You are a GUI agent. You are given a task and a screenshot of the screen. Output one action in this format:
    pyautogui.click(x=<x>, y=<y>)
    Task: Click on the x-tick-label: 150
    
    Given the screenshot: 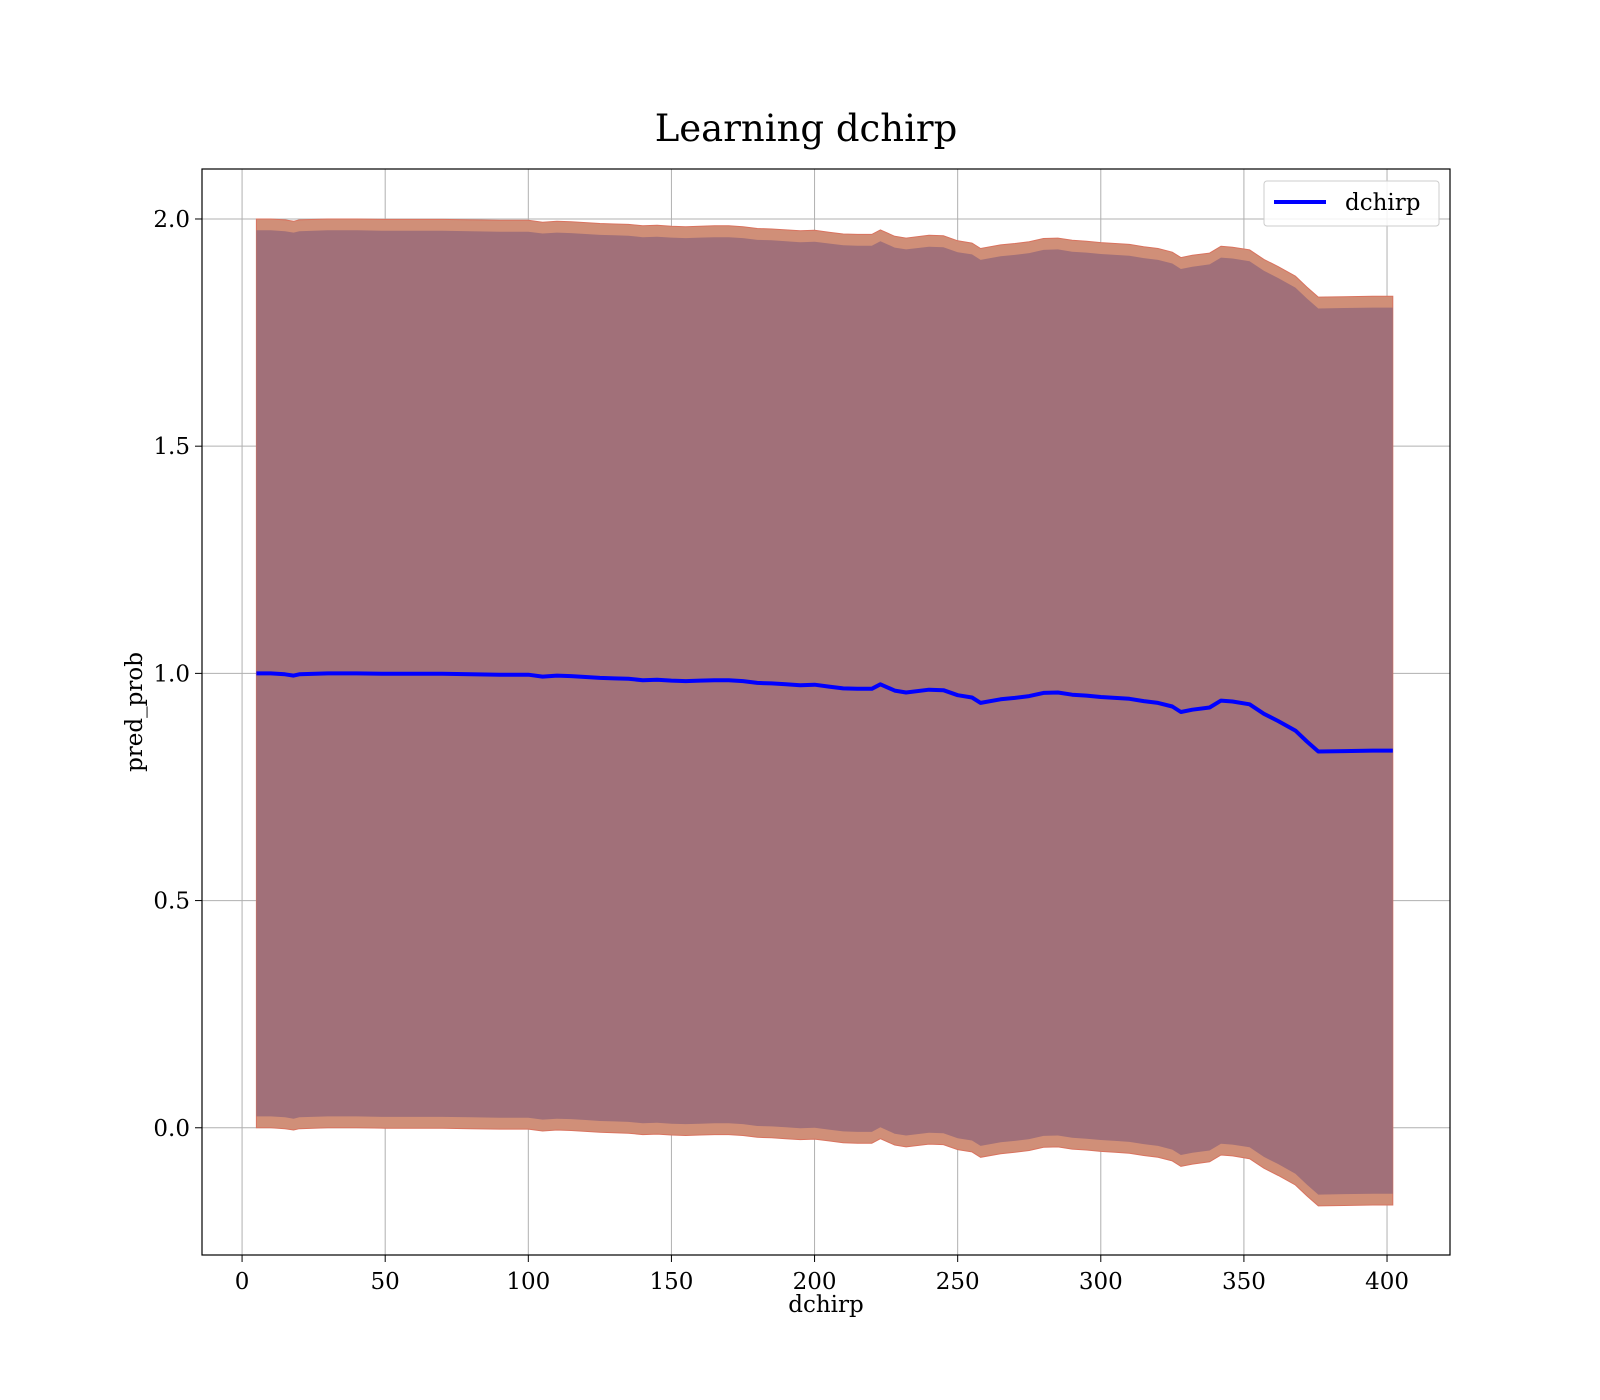 What is the action you would take?
    pyautogui.click(x=671, y=1282)
    